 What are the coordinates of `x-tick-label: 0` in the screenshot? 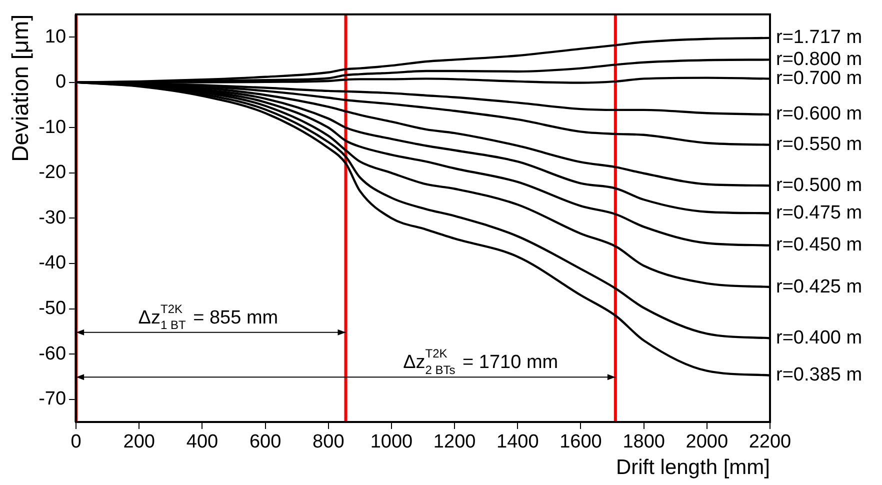 It's located at (76, 442).